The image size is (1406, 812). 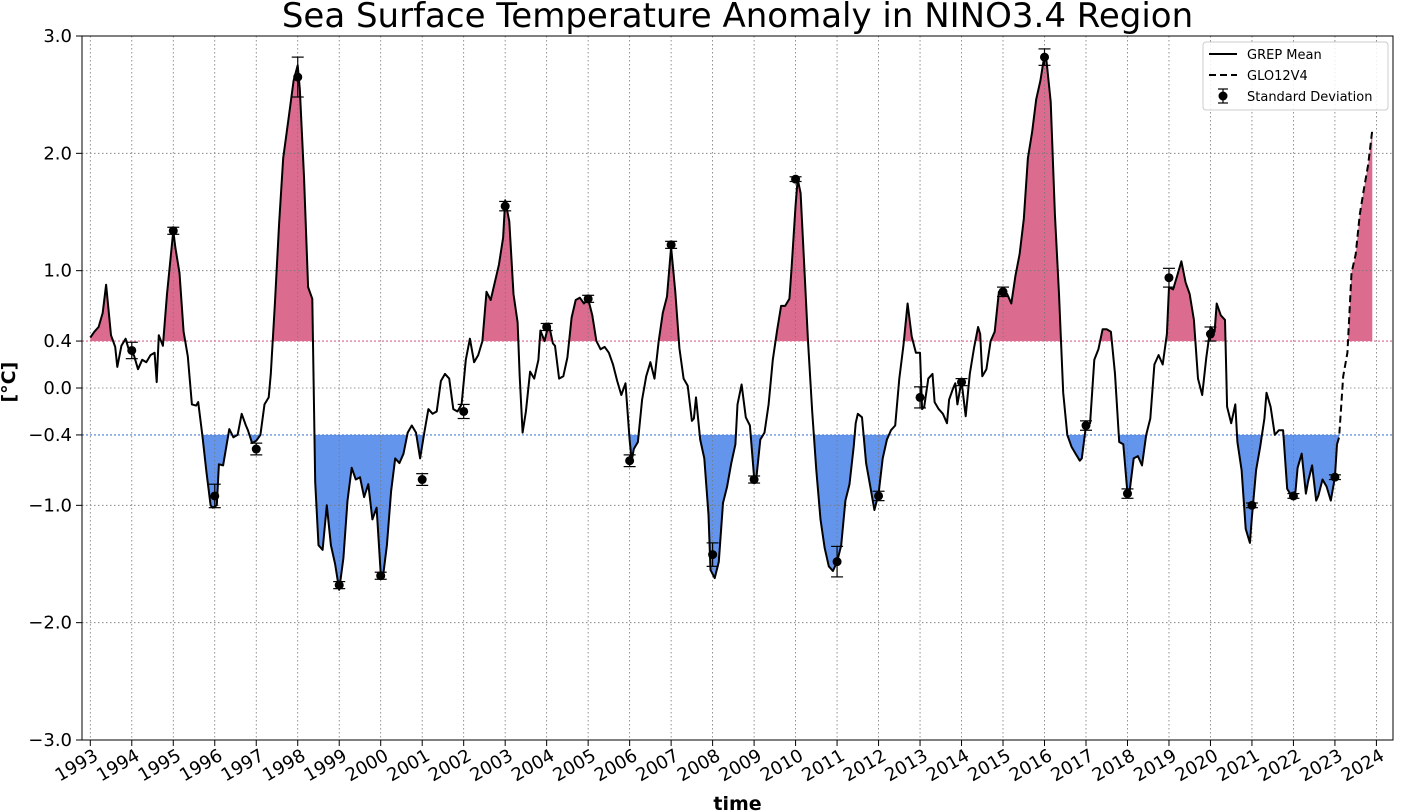 What do you see at coordinates (699, 765) in the screenshot?
I see `x-tick-label: 2008` at bounding box center [699, 765].